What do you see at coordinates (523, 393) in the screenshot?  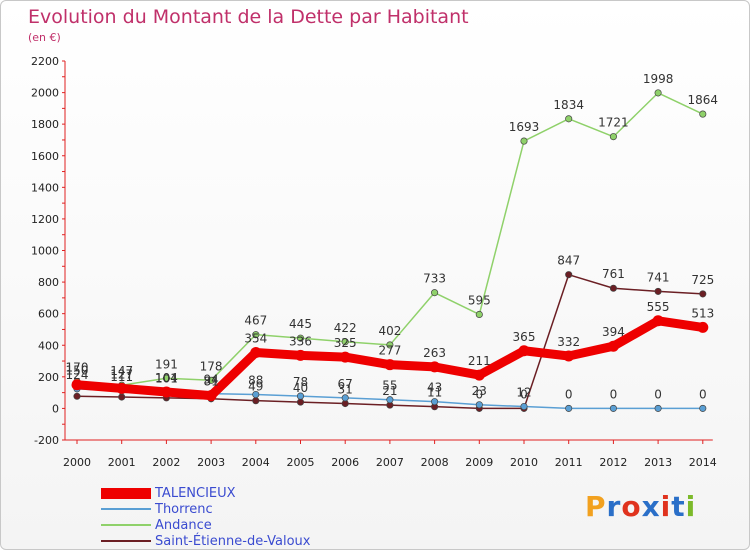 I see `data-label: 12` at bounding box center [523, 393].